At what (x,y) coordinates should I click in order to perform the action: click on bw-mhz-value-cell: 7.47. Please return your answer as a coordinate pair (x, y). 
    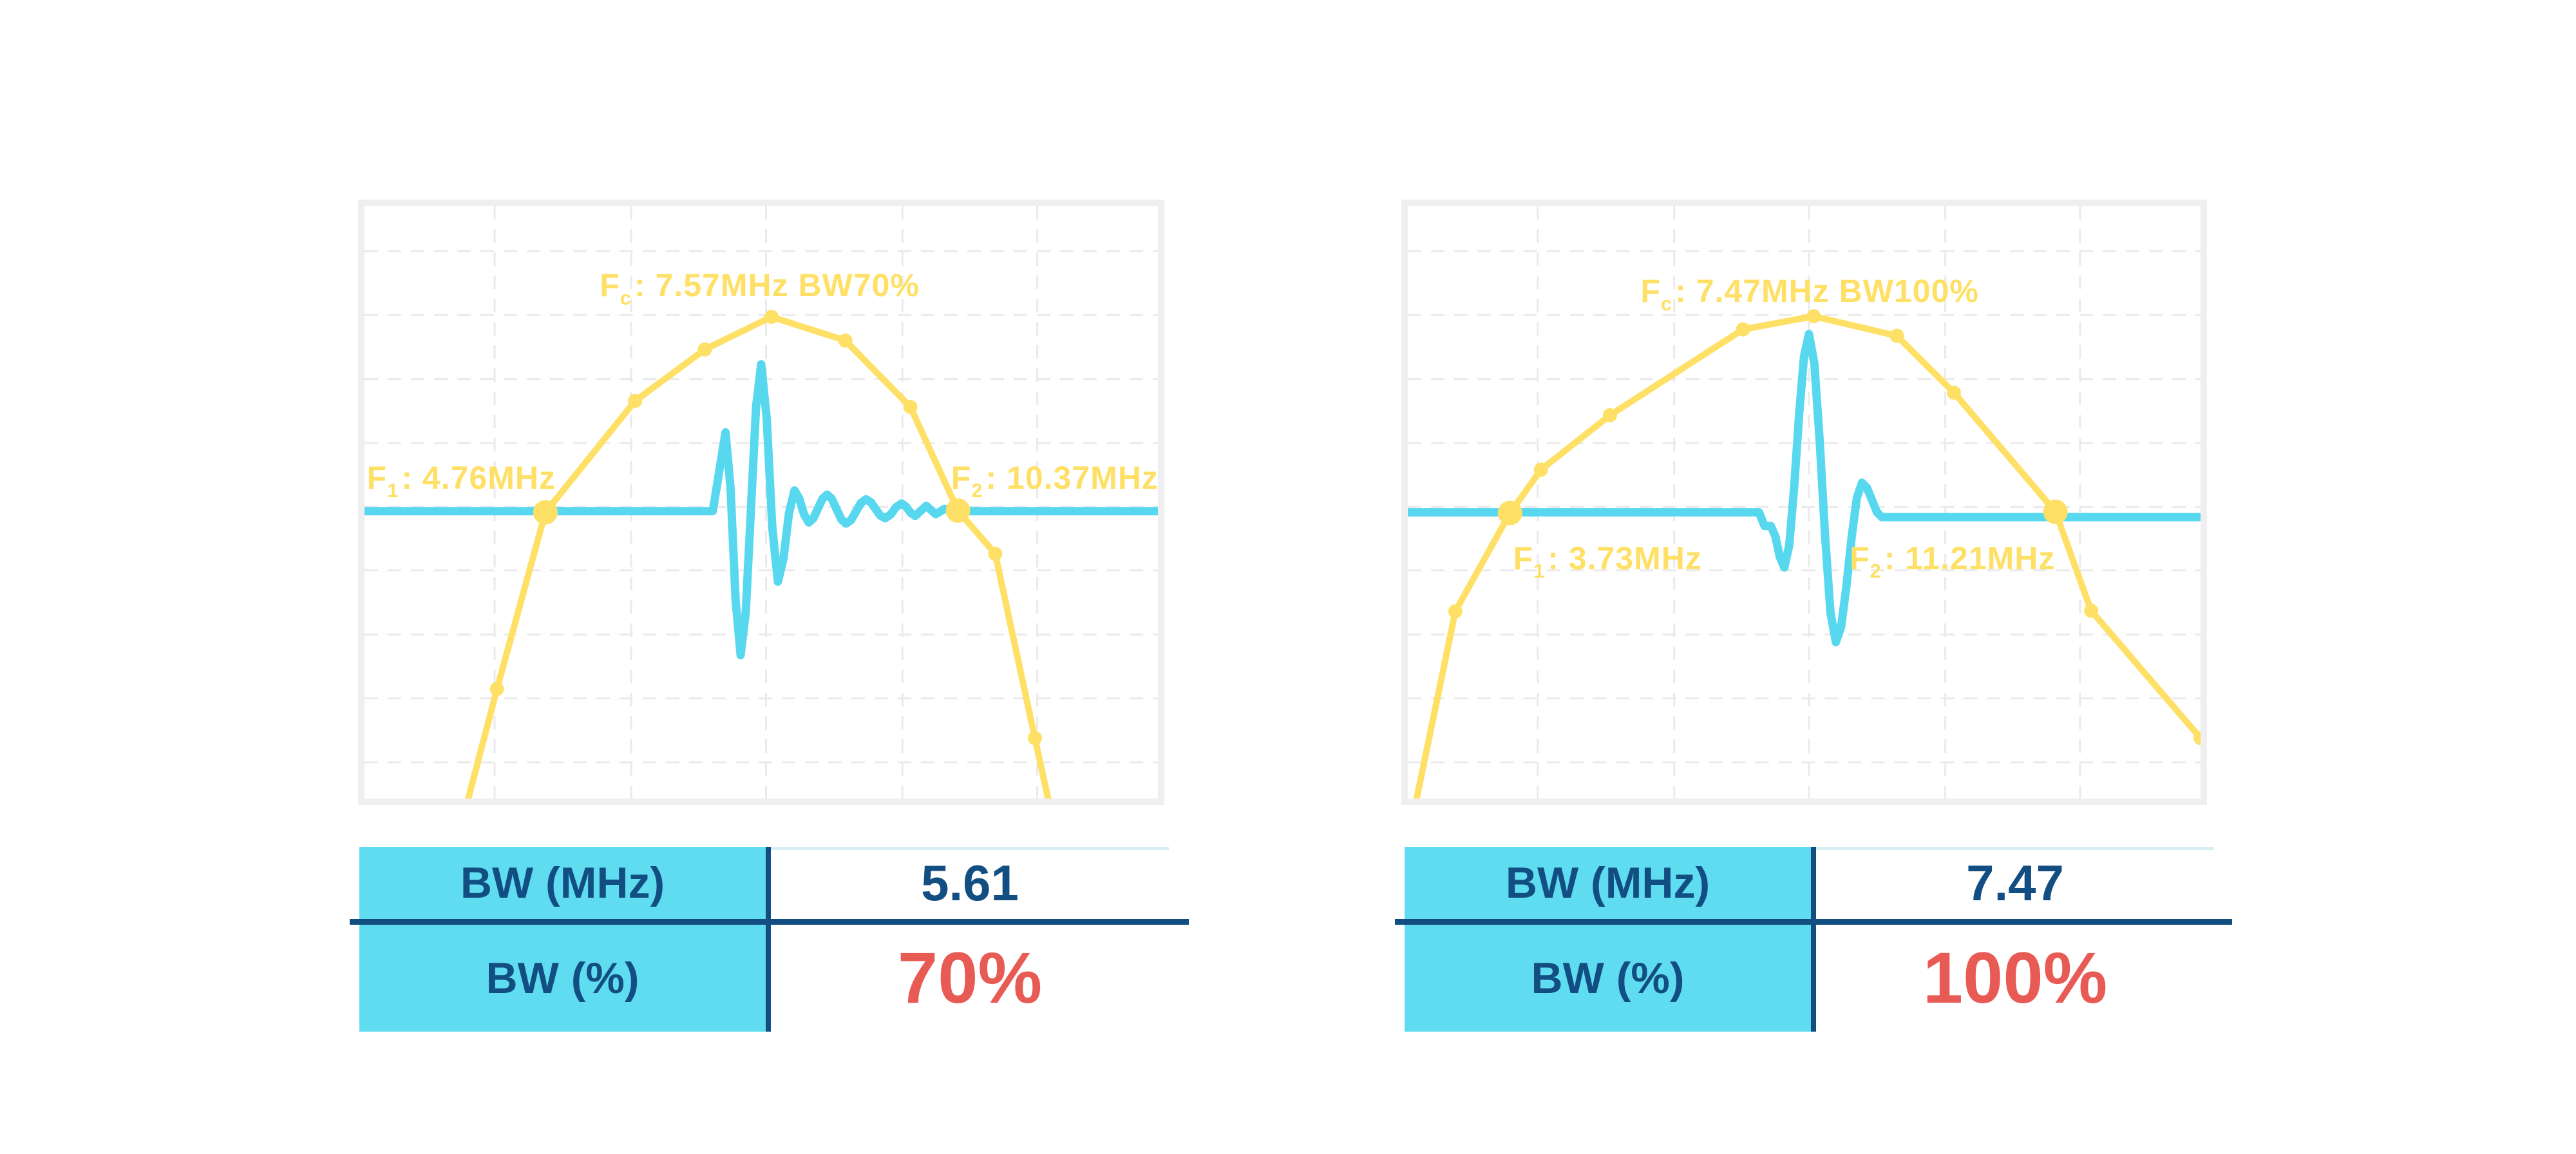
    Looking at the image, I should click on (2015, 883).